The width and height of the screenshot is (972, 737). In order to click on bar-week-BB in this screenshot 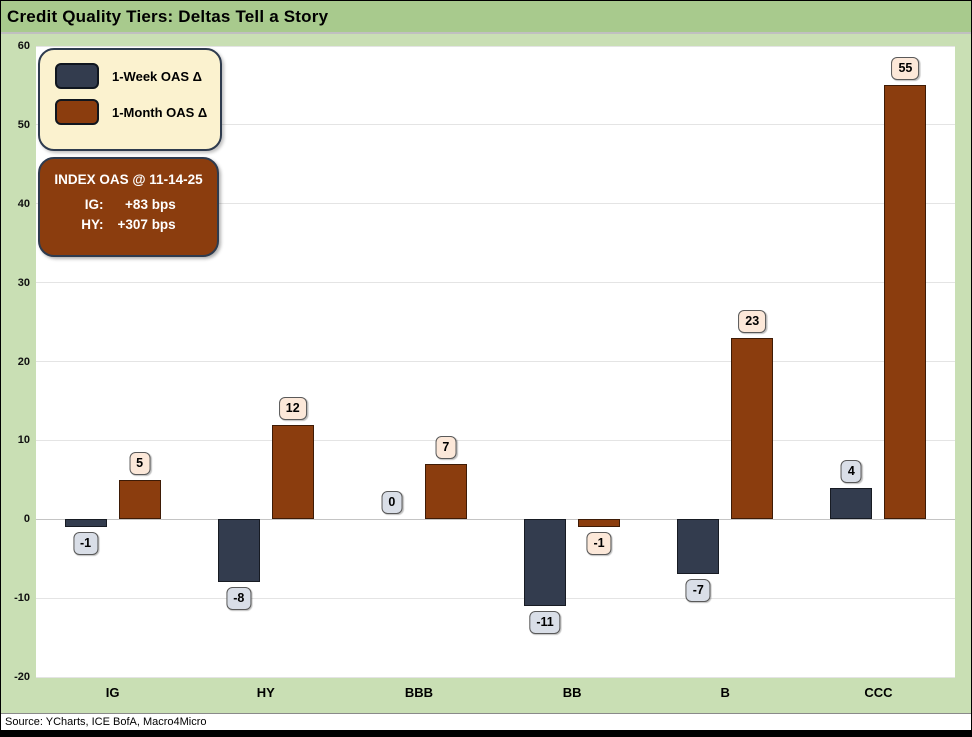, I will do `click(545, 562)`.